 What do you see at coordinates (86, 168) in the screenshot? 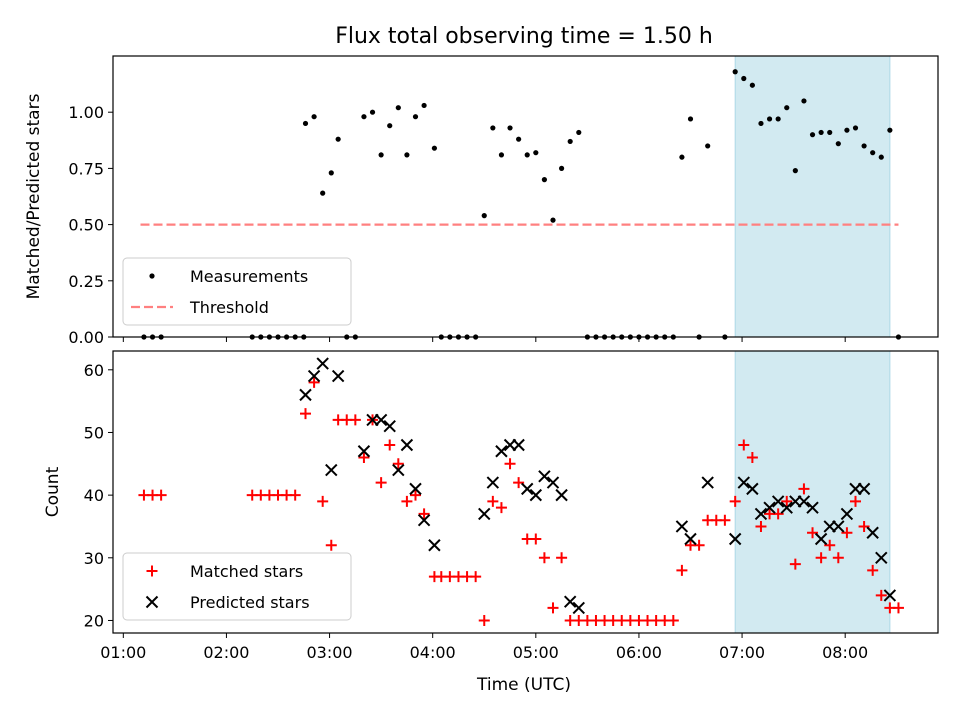
I see `y-tick-label: 0.75` at bounding box center [86, 168].